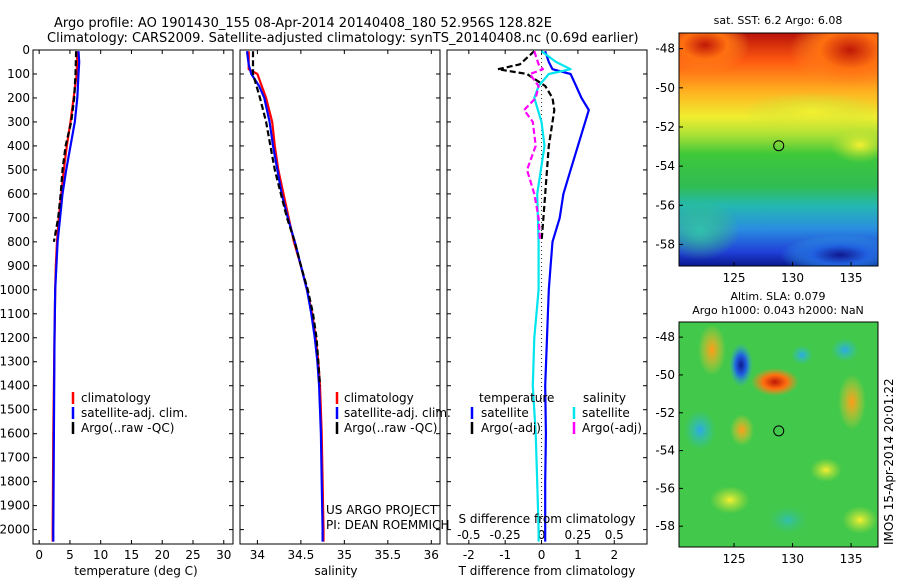 The height and width of the screenshot is (580, 900). What do you see at coordinates (614, 555) in the screenshot?
I see `difference-x-tick-label: 2` at bounding box center [614, 555].